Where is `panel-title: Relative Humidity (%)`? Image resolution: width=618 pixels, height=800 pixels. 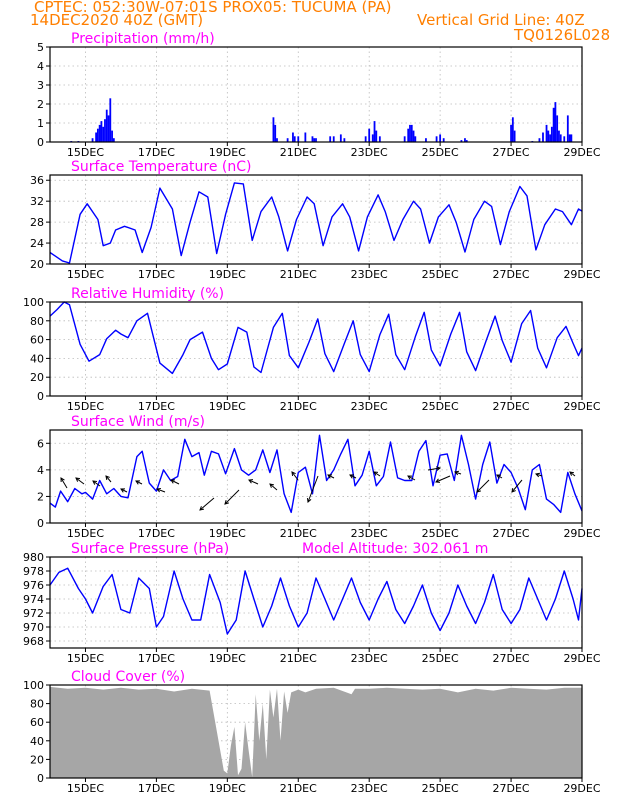
panel-title: Relative Humidity (%) is located at coordinates (147, 294).